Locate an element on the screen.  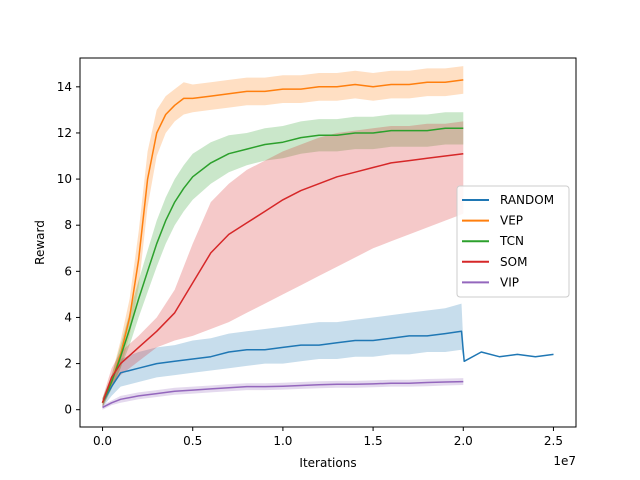
y-tick-label: 12 is located at coordinates (64, 133).